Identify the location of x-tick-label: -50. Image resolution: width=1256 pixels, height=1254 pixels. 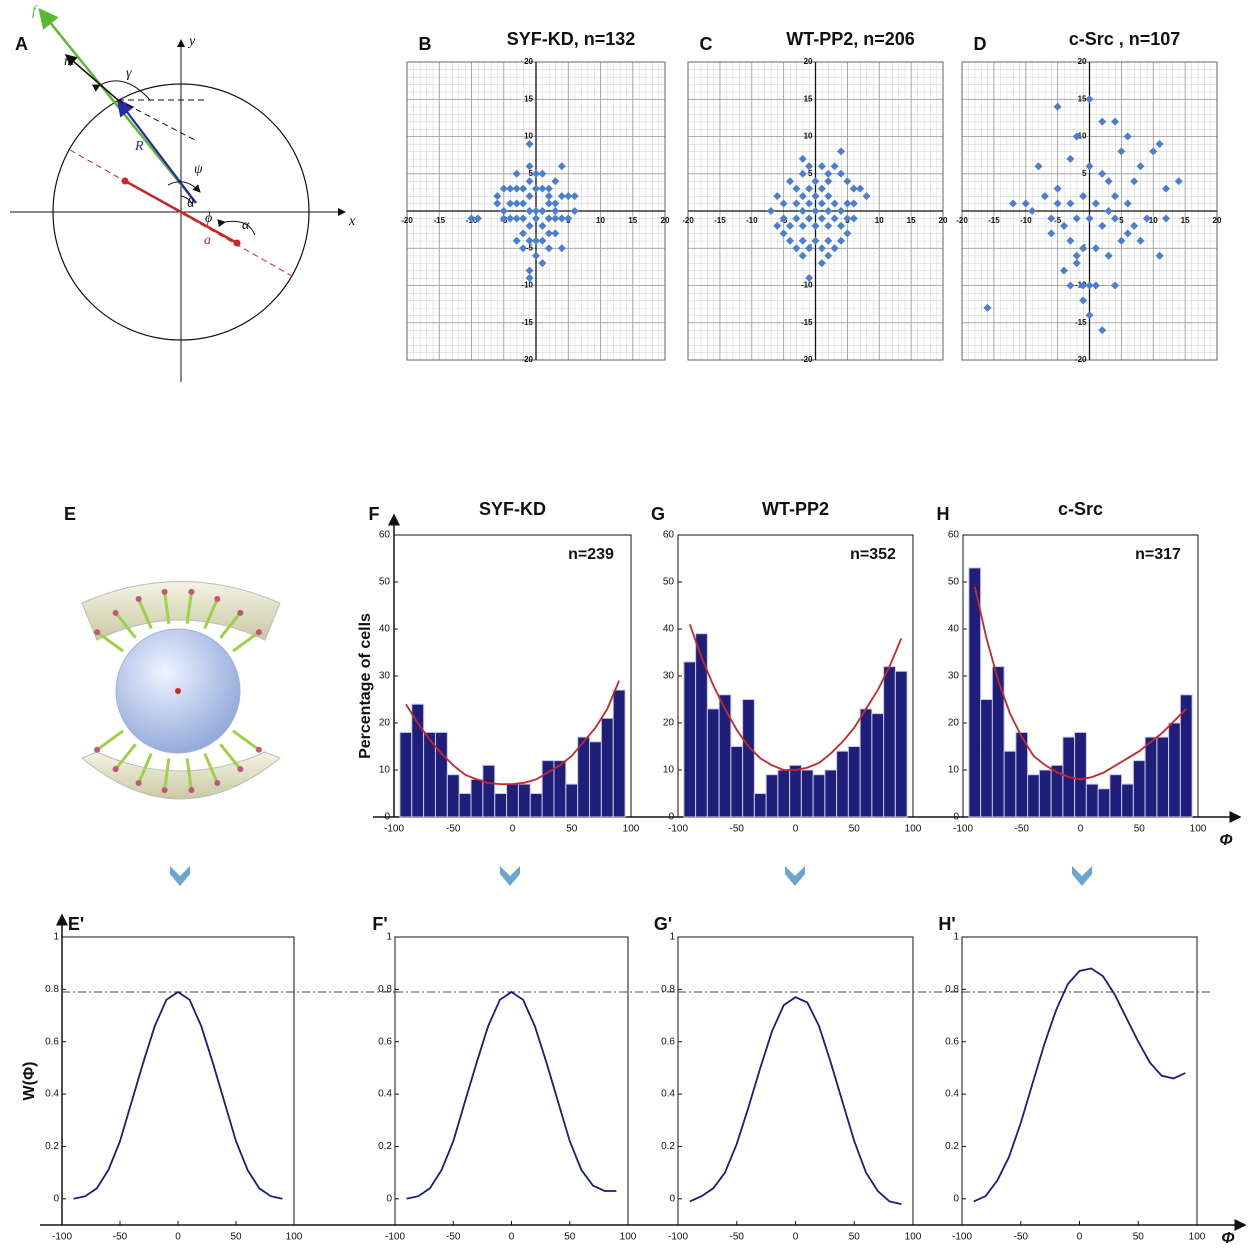
(1021, 1237).